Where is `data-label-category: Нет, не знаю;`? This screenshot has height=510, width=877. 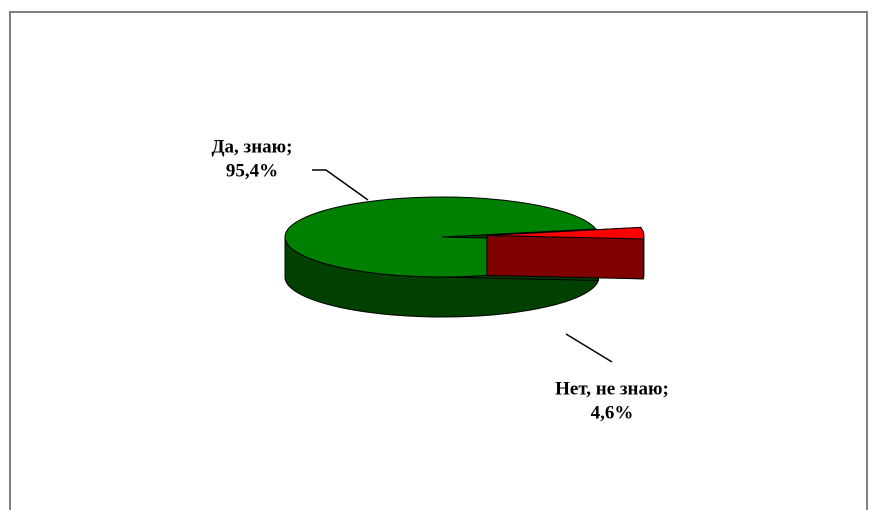
data-label-category: Нет, не знаю; is located at coordinates (612, 388).